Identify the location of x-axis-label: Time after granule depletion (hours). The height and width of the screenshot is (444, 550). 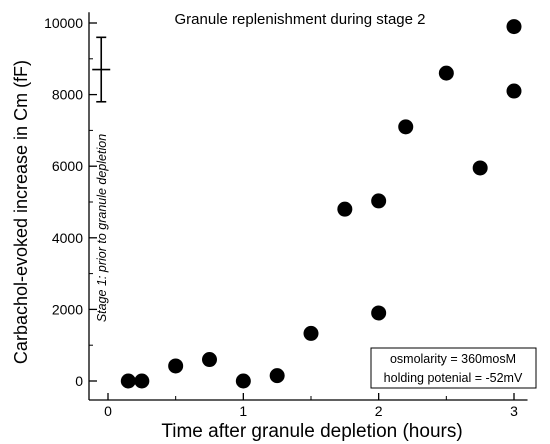
(311, 431).